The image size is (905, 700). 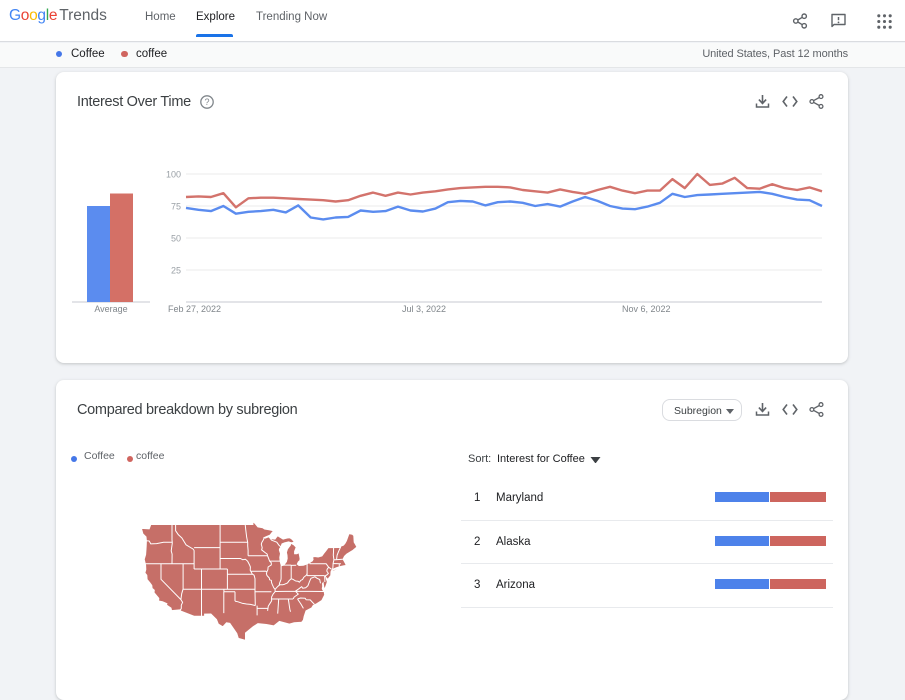 What do you see at coordinates (176, 207) in the screenshot?
I see `svg-text: 75` at bounding box center [176, 207].